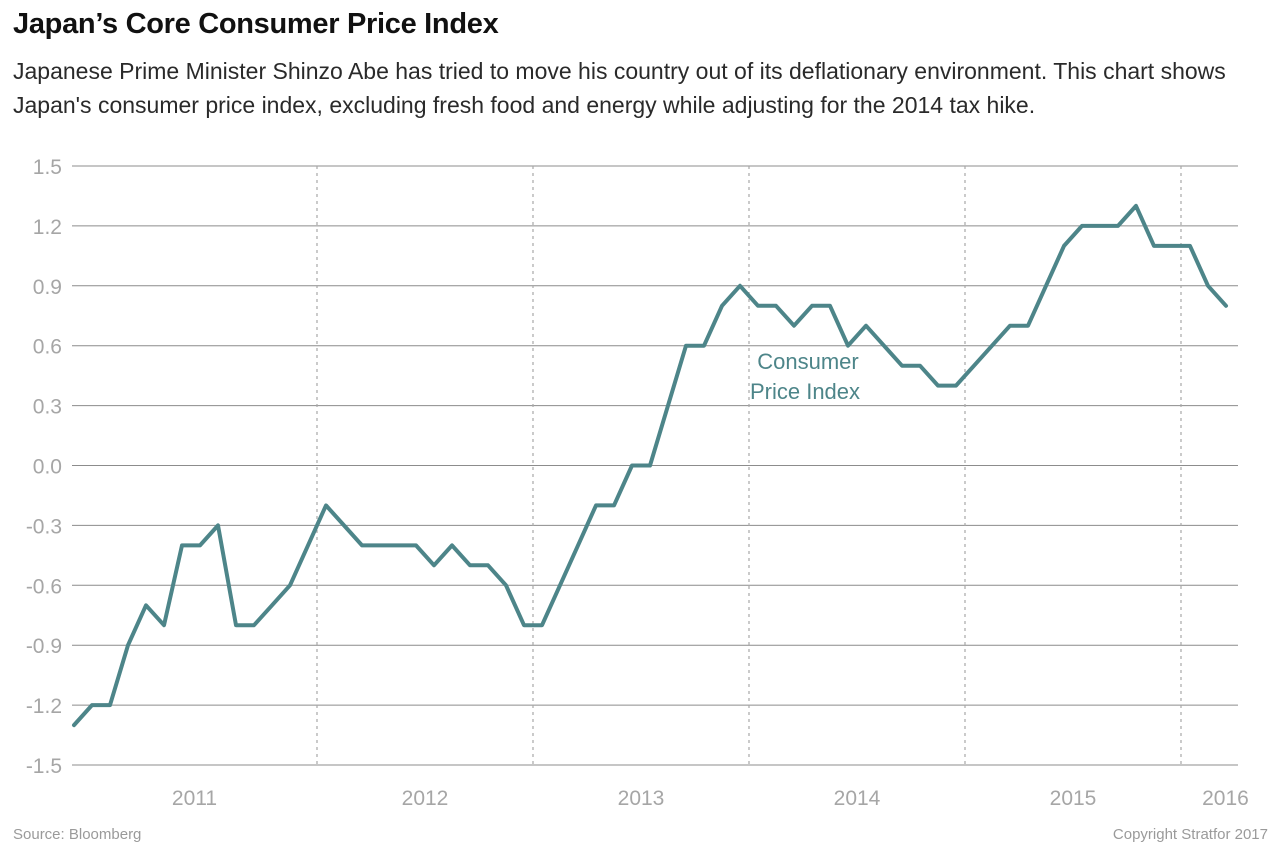  I want to click on x-tick-label: 2016, so click(1225, 798).